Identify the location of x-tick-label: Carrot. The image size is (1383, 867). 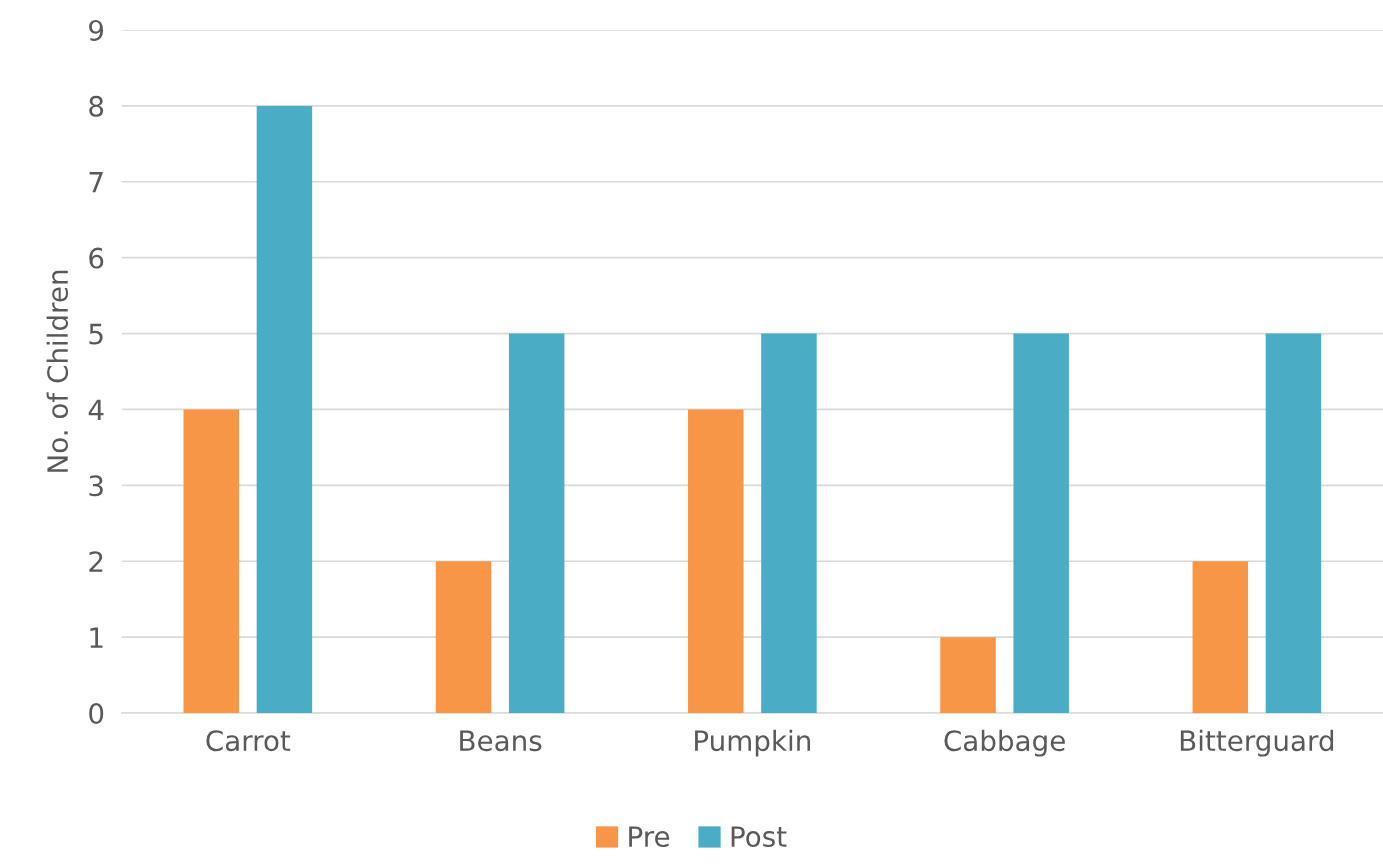
(248, 741).